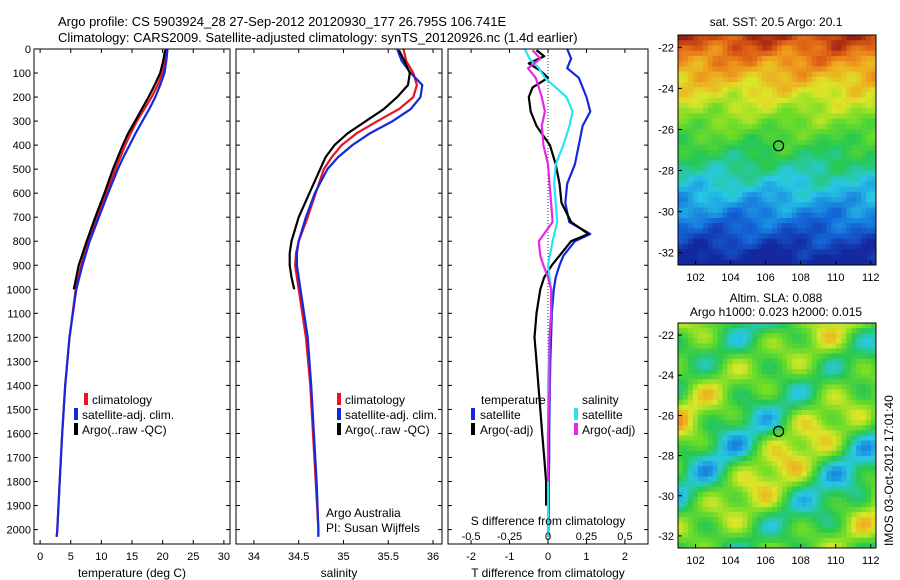 The image size is (900, 580). I want to click on legend-label-t-satellite: satellite, so click(500, 415).